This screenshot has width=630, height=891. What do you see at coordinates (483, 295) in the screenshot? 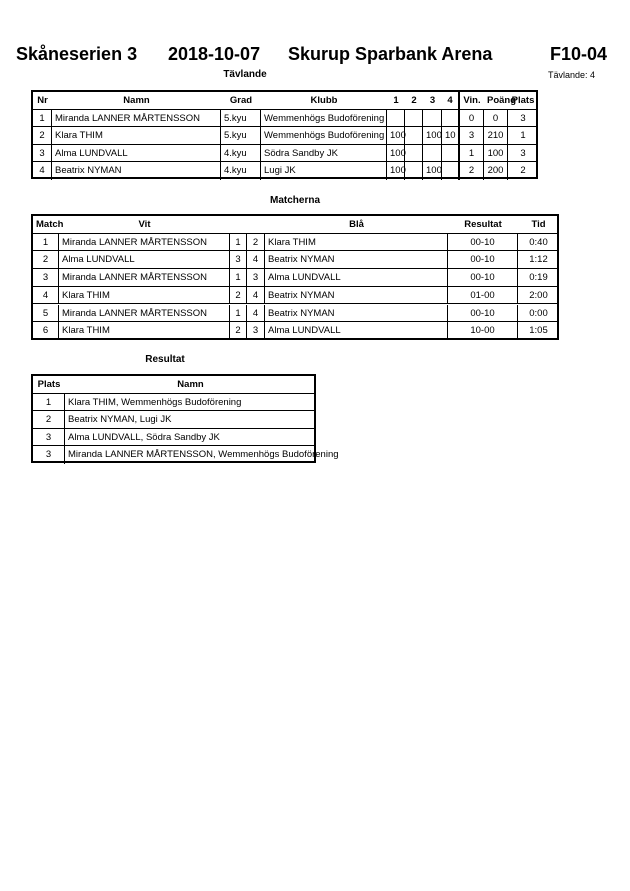
I see `table-cell: 01-00` at bounding box center [483, 295].